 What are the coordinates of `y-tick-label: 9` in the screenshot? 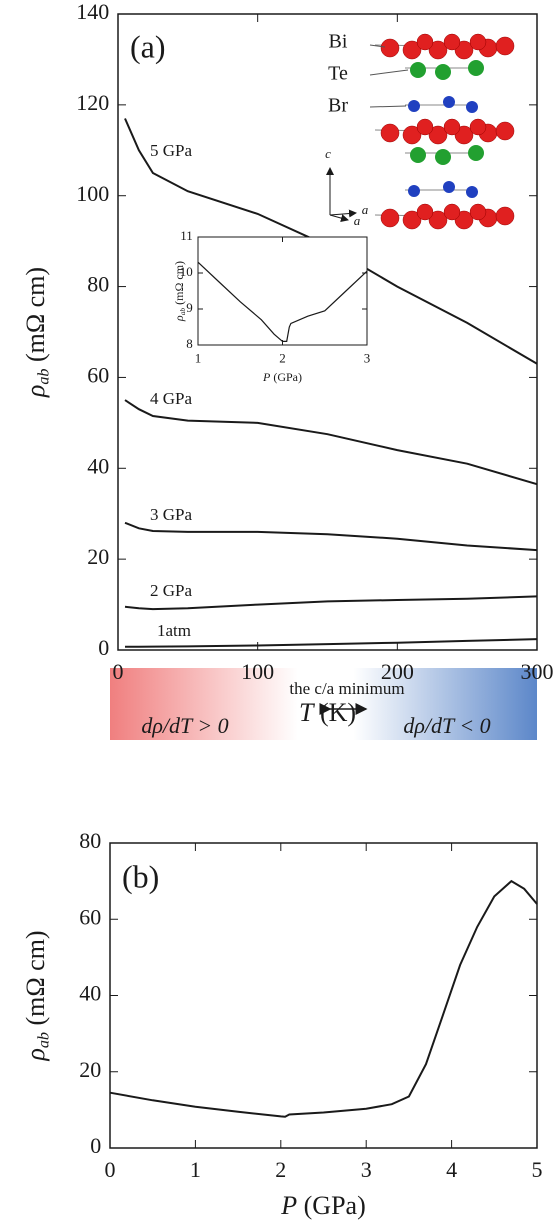 It's located at (189, 307).